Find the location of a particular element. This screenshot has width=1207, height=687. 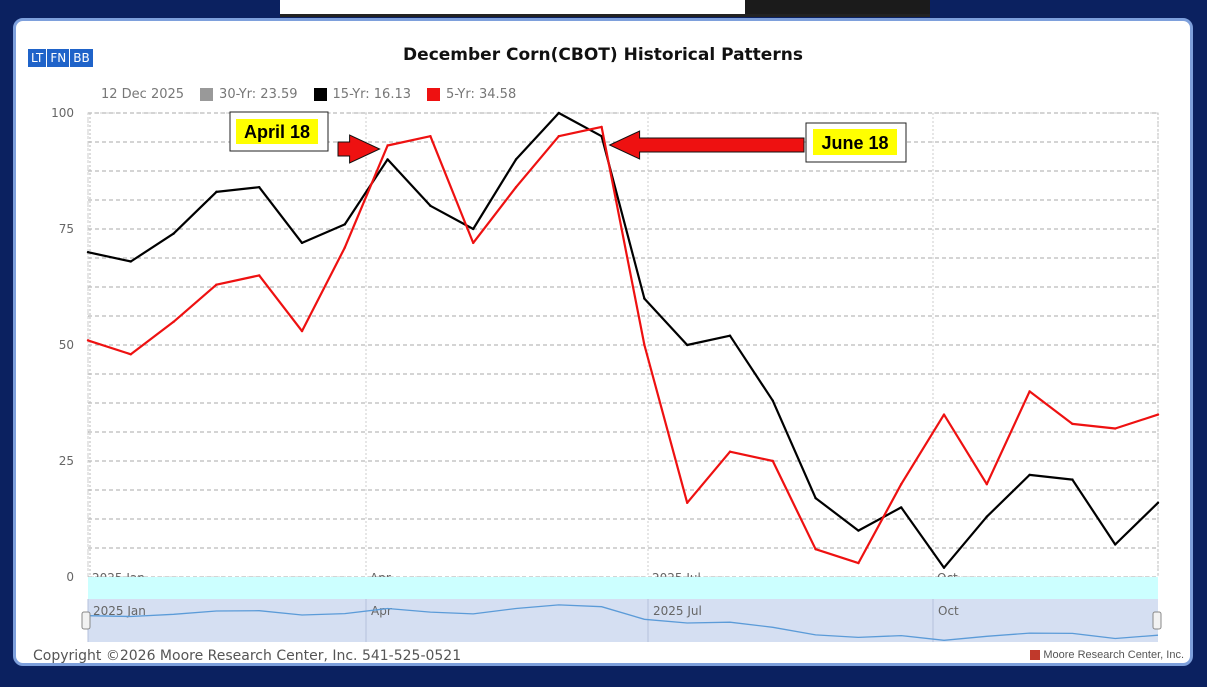

brand: Moore Research Center, Inc. is located at coordinates (1107, 655).